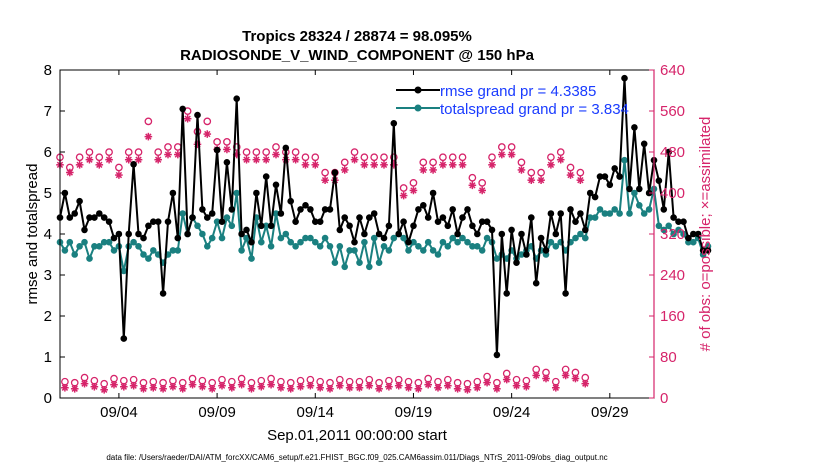  What do you see at coordinates (32, 234) in the screenshot?
I see `y-axis-label-left: rmse and totalspread` at bounding box center [32, 234].